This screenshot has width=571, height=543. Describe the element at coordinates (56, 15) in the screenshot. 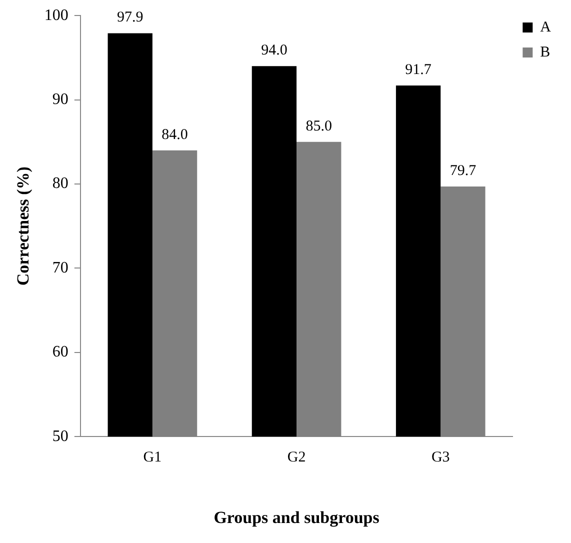

I see `y-tick-label: 100` at that location.